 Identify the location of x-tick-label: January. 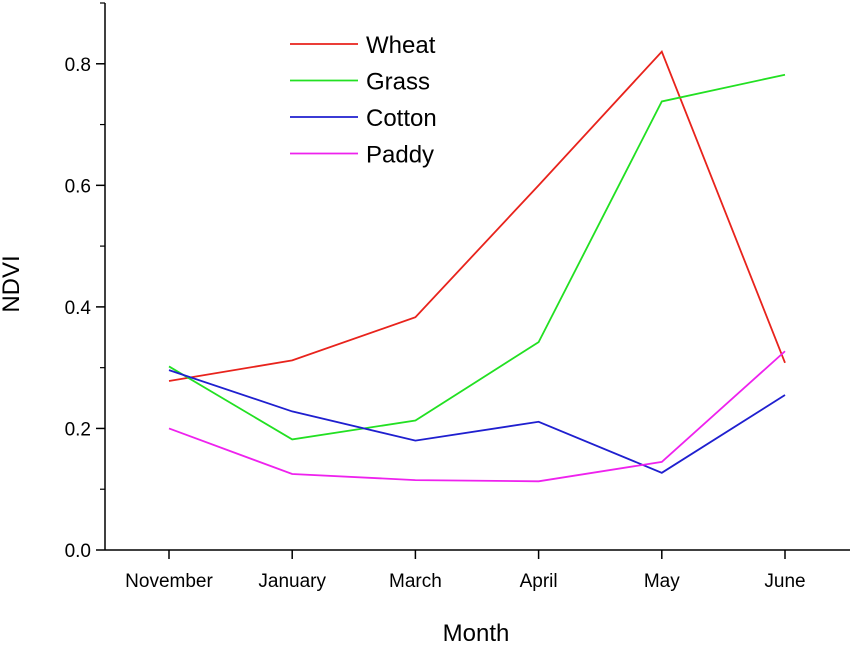
(292, 581).